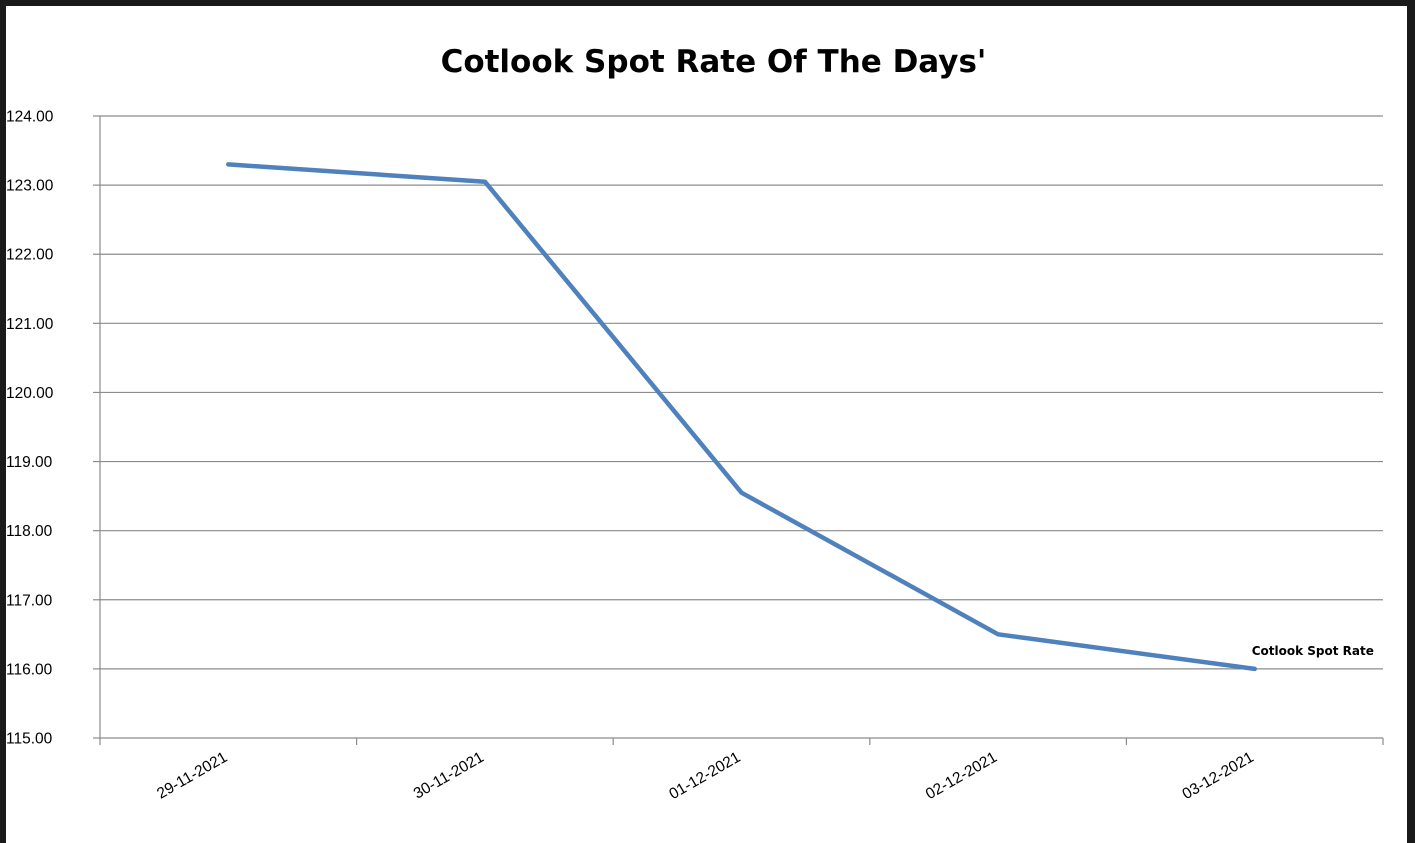 The width and height of the screenshot is (1415, 843). Describe the element at coordinates (449, 776) in the screenshot. I see `x-tick-label: 30-11-2021` at that location.